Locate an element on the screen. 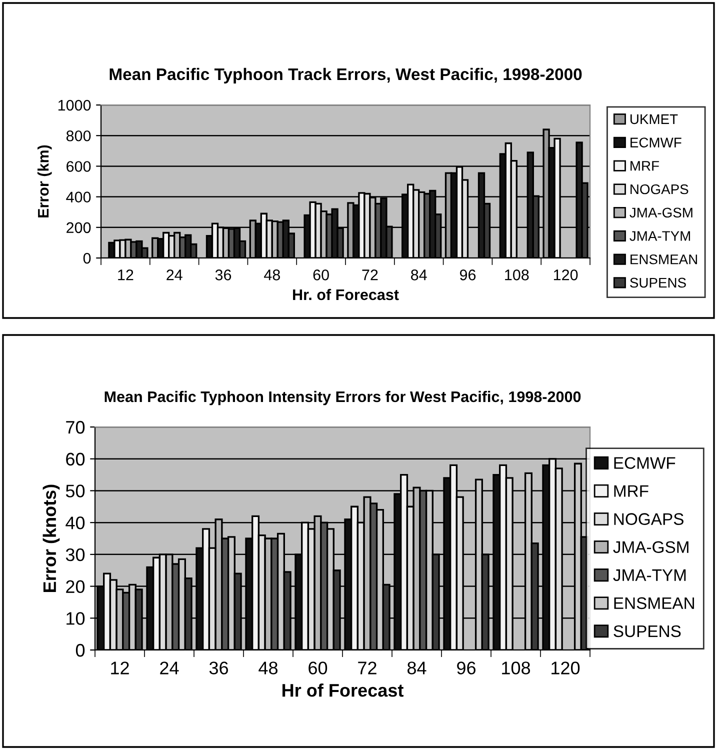  chart-title: Mean Pacific Typhoon Track Errors, West Pacific, 1998-2000 is located at coordinates (346, 76).